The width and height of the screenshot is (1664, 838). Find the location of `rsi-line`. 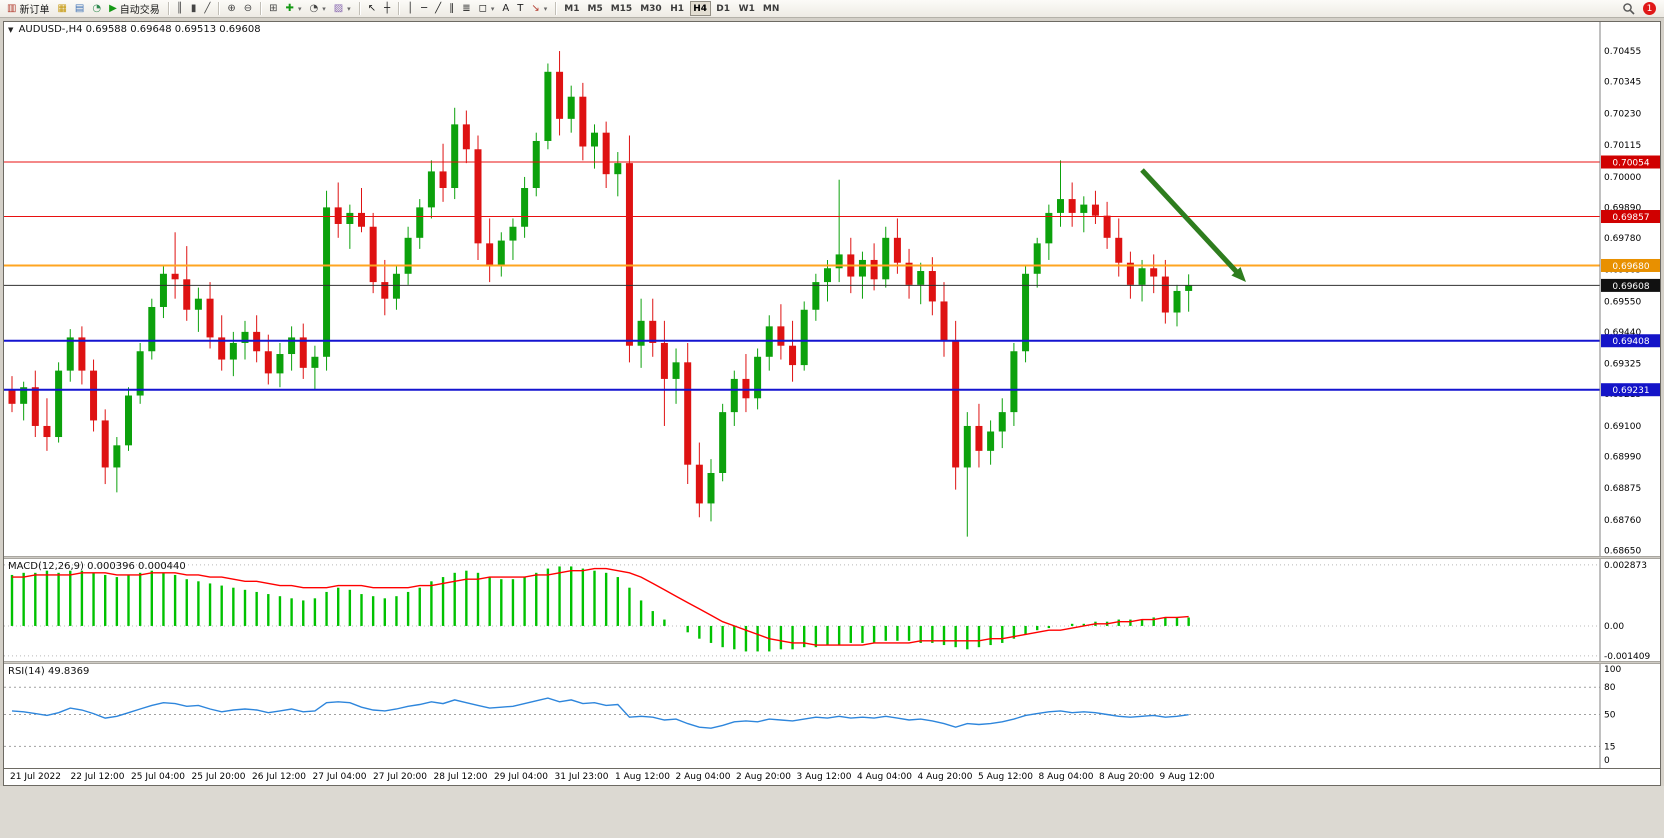

rsi-line is located at coordinates (600, 713).